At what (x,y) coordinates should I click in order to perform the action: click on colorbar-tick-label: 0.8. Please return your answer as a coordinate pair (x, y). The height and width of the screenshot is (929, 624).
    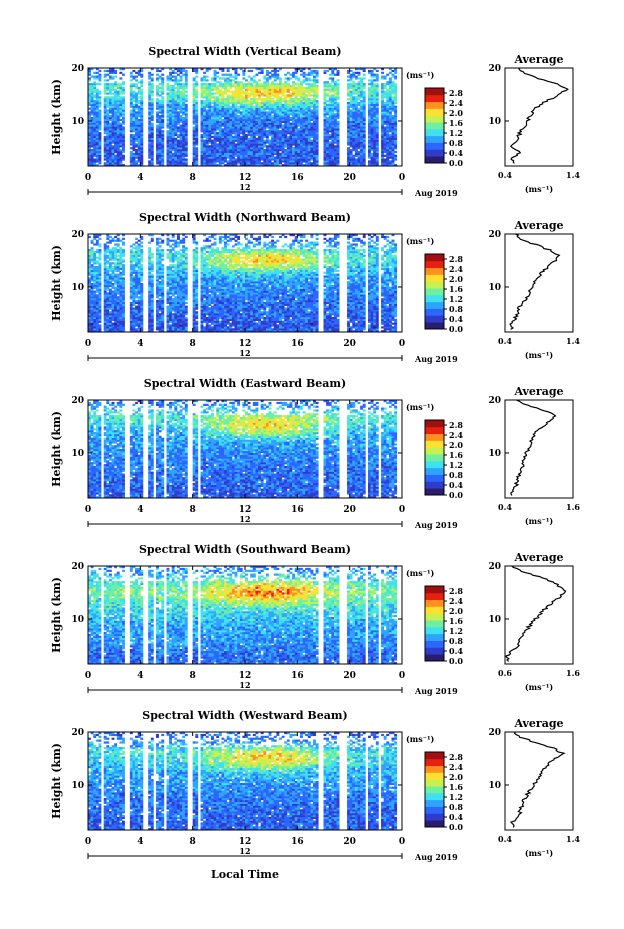
    Looking at the image, I should click on (456, 143).